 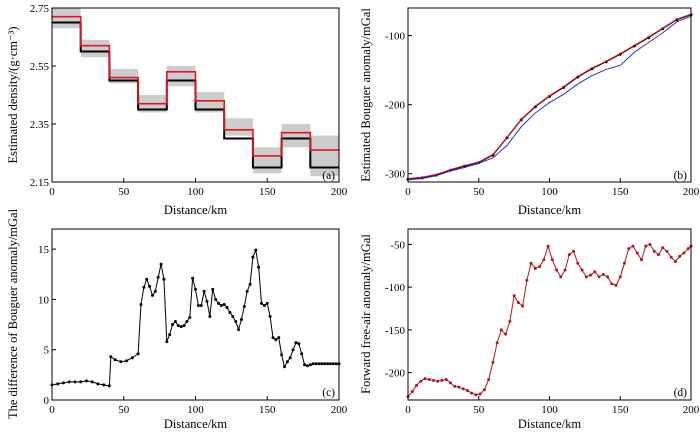 What do you see at coordinates (40, 125) in the screenshot?
I see `y-tick-label: 2.35` at bounding box center [40, 125].